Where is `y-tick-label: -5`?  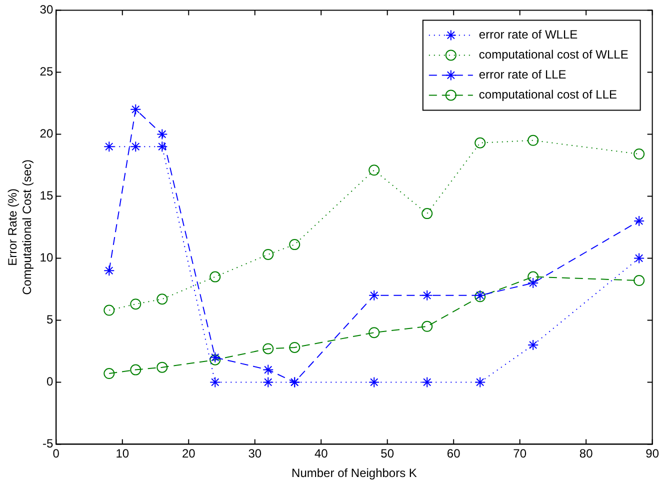 y-tick-label: -5 is located at coordinates (48, 443).